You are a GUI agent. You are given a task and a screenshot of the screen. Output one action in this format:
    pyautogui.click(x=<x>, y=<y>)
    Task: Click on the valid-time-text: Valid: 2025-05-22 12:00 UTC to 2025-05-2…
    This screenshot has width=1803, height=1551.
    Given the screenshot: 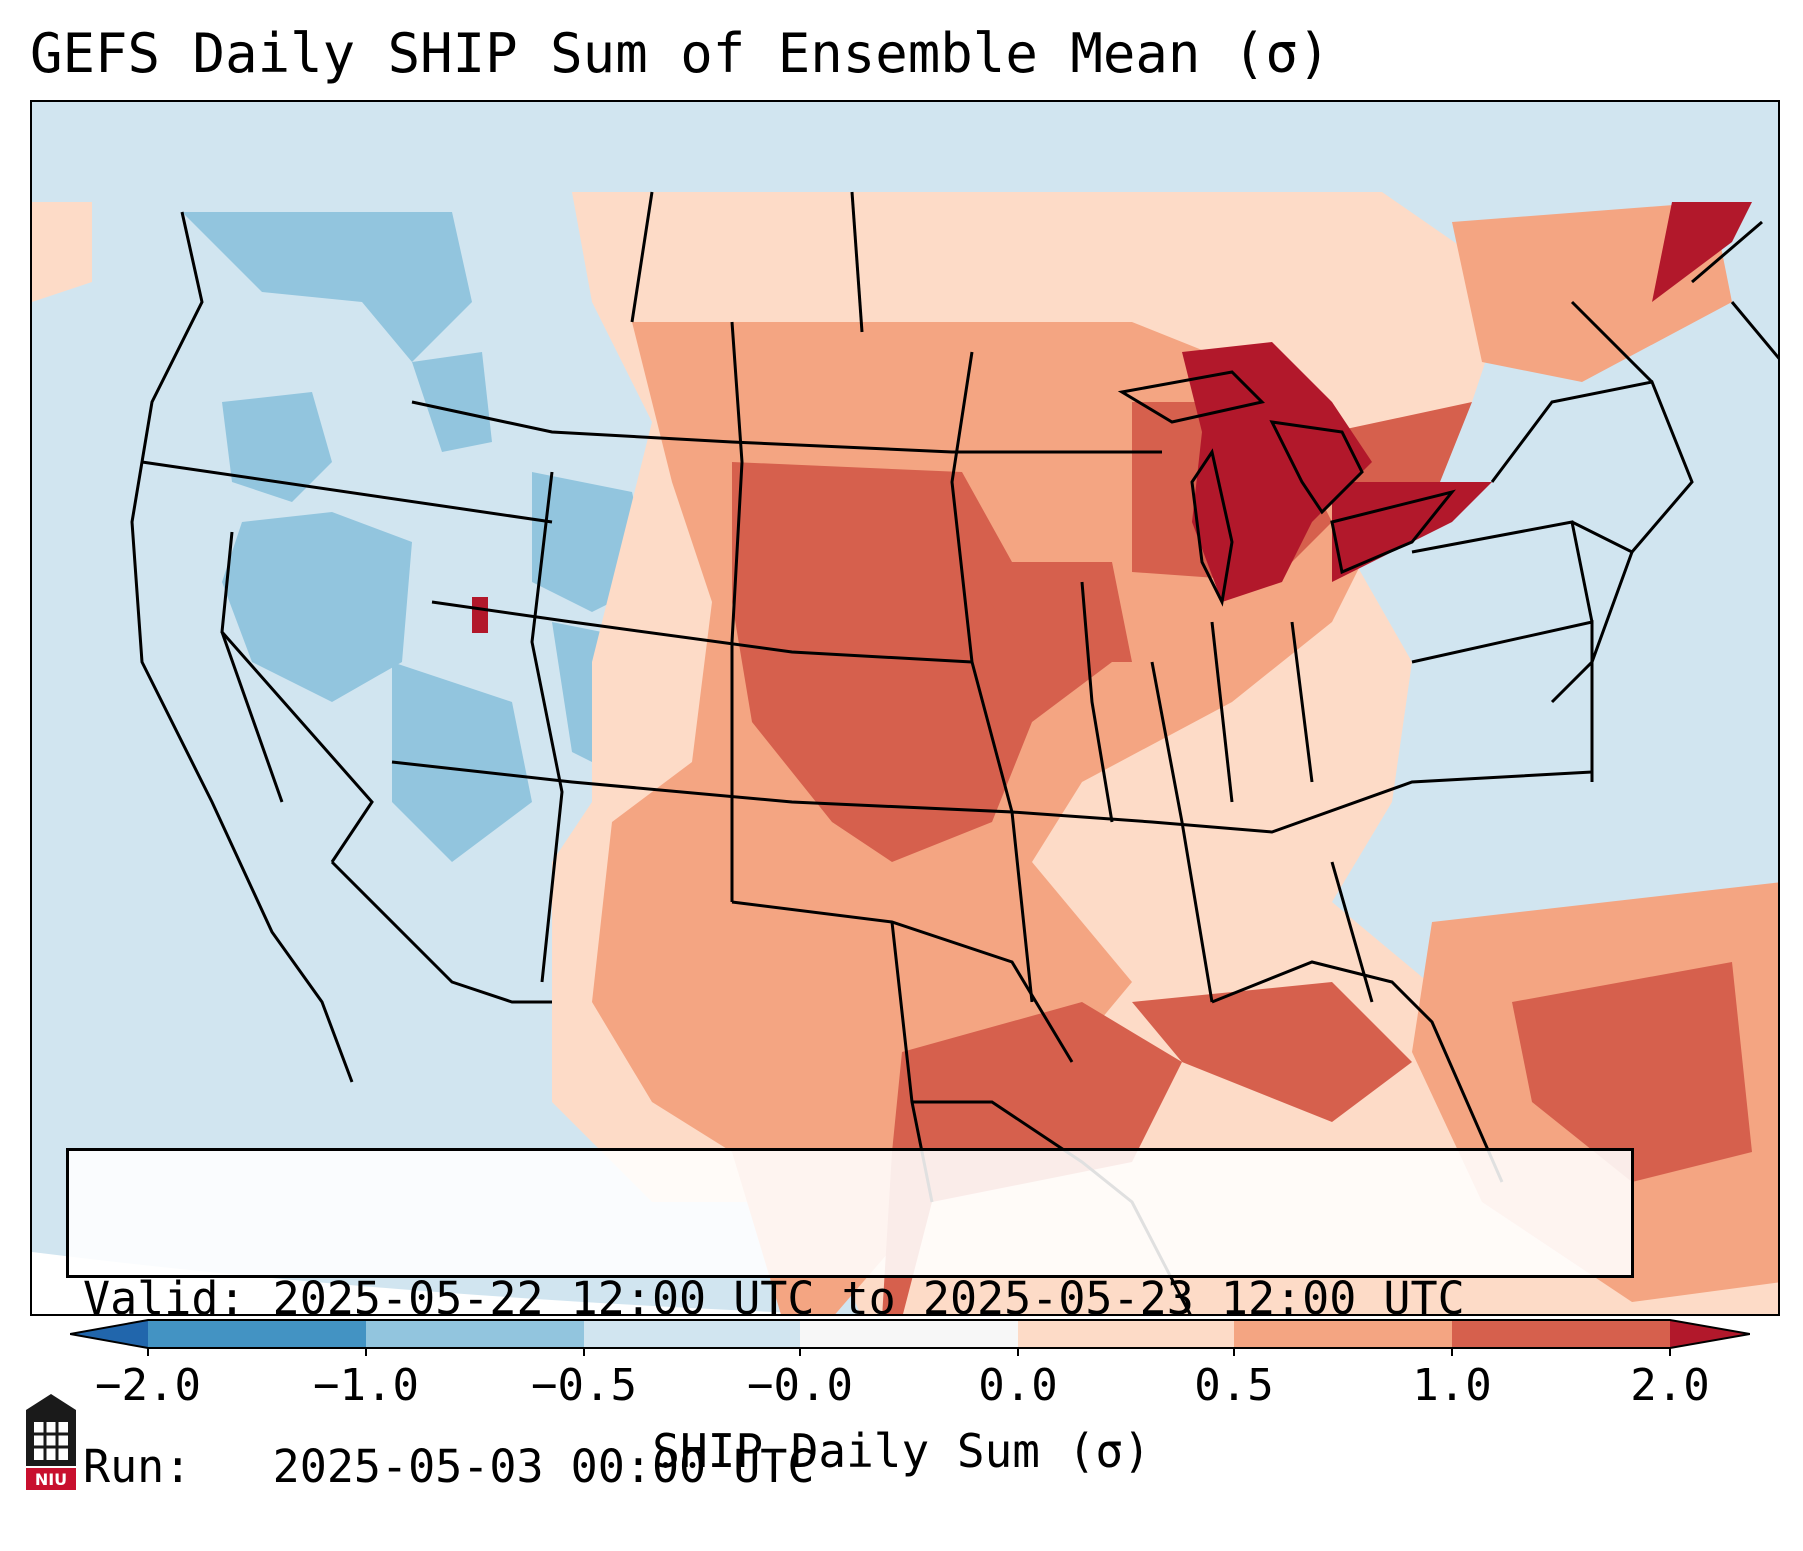 What is the action you would take?
    pyautogui.click(x=774, y=1298)
    